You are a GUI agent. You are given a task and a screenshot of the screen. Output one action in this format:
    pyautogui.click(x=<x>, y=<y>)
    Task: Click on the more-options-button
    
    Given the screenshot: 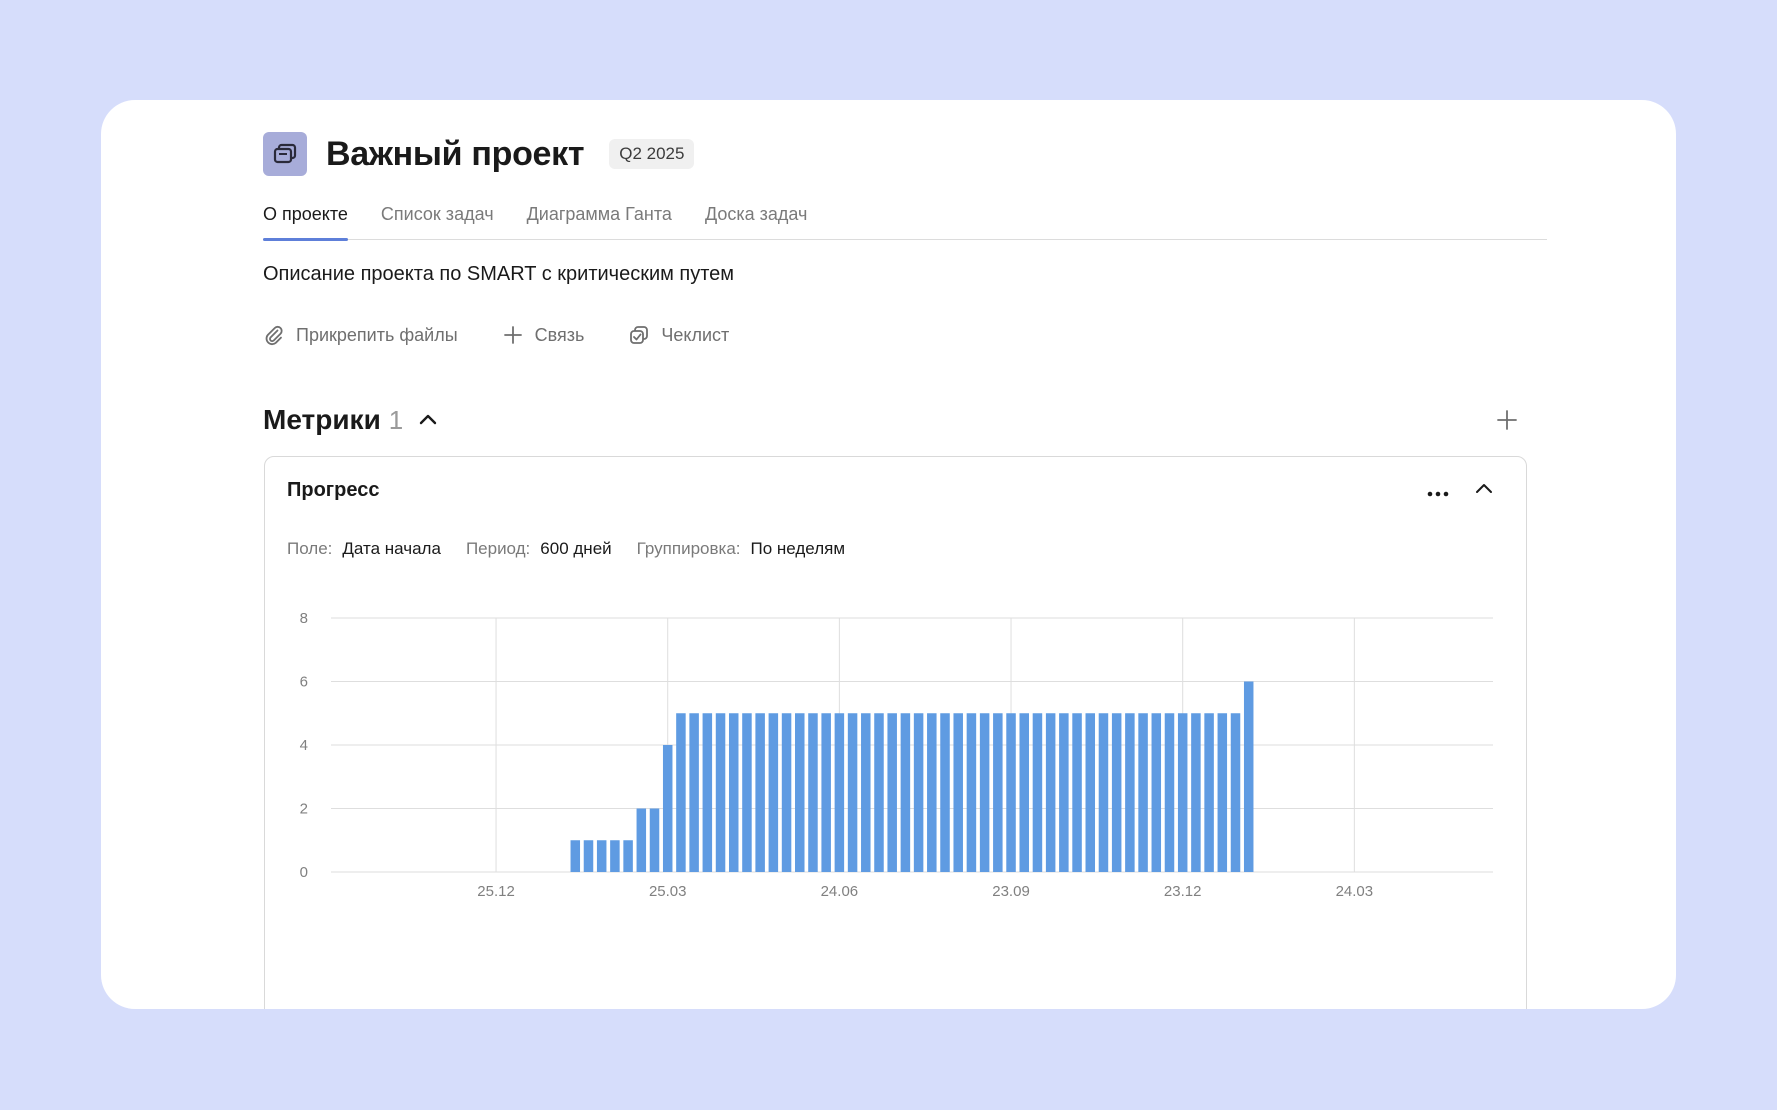 What is the action you would take?
    pyautogui.click(x=1438, y=494)
    